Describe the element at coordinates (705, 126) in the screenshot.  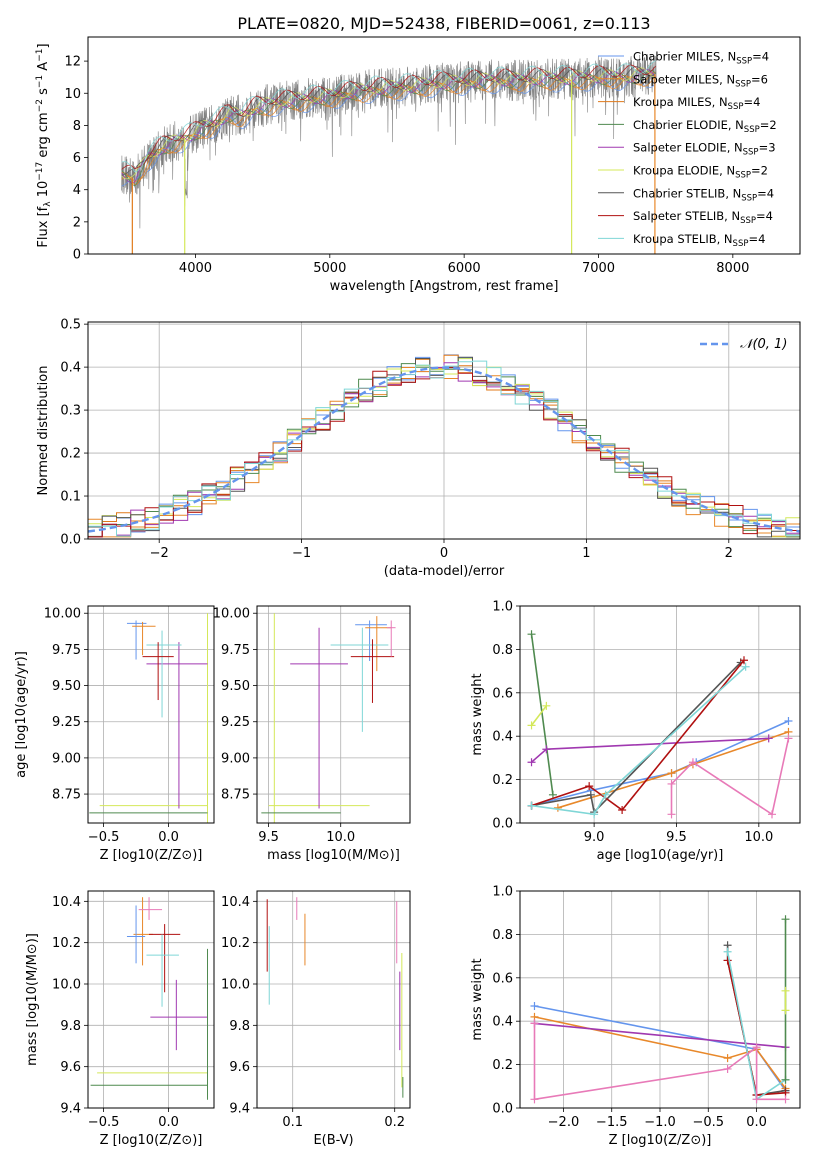
I see `legend-entry-chabrier-elodie: Chabrier ELODIE, NSSP=2` at that location.